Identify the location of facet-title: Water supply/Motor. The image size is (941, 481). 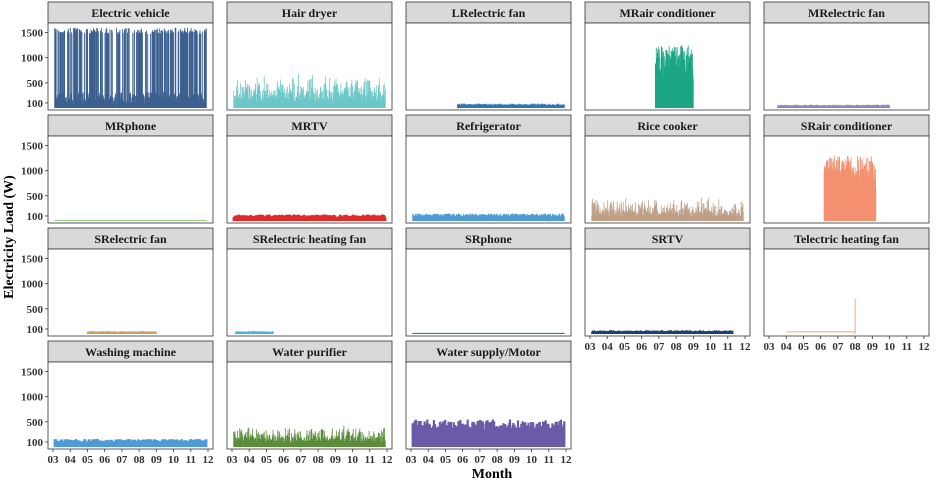
(488, 352).